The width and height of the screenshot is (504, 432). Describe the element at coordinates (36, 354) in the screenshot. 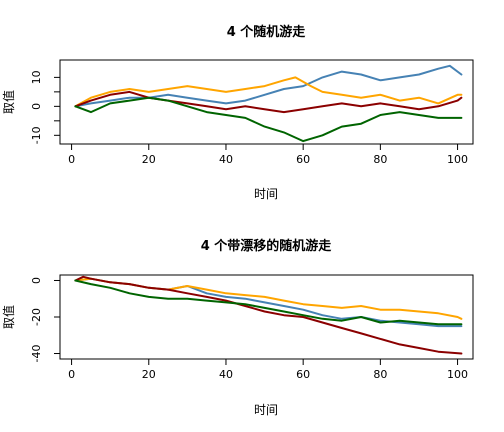

I see `y-tick-label: -40` at that location.